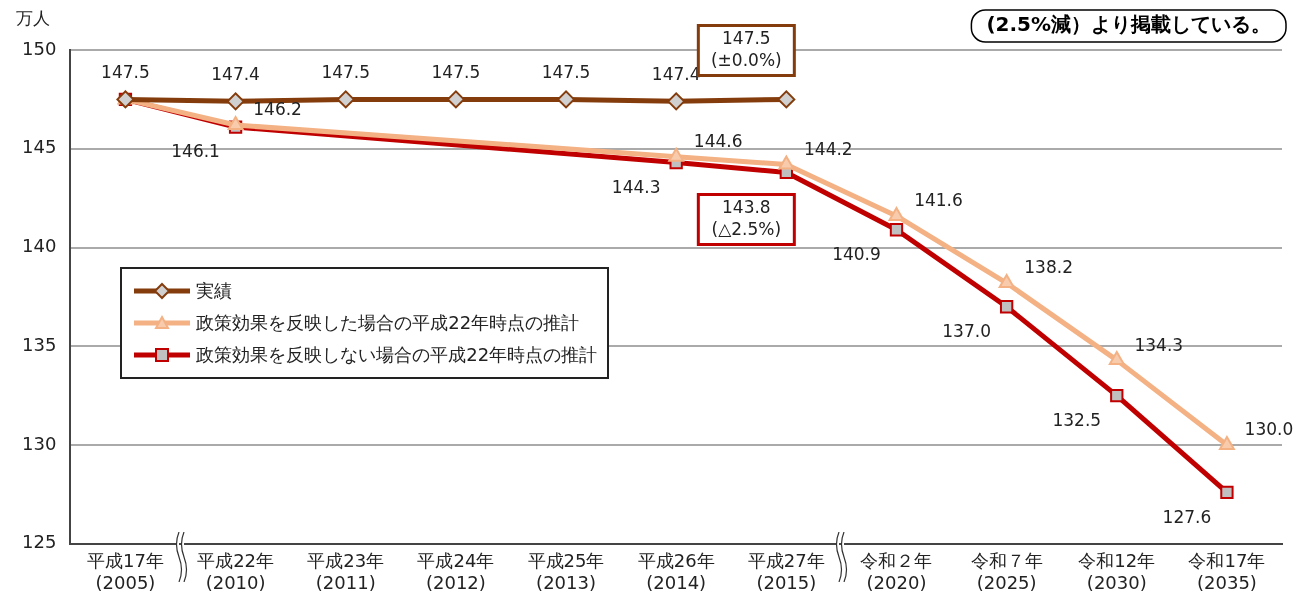 This screenshot has width=1304, height=611. What do you see at coordinates (676, 571) in the screenshot?
I see `x-tick-label: 平成26年(2014)` at bounding box center [676, 571].